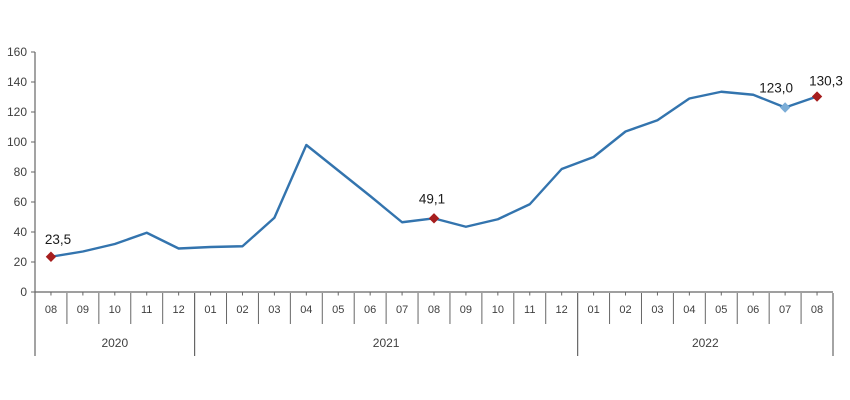  Describe the element at coordinates (776, 88) in the screenshot. I see `data-point-label: 123,0` at that location.